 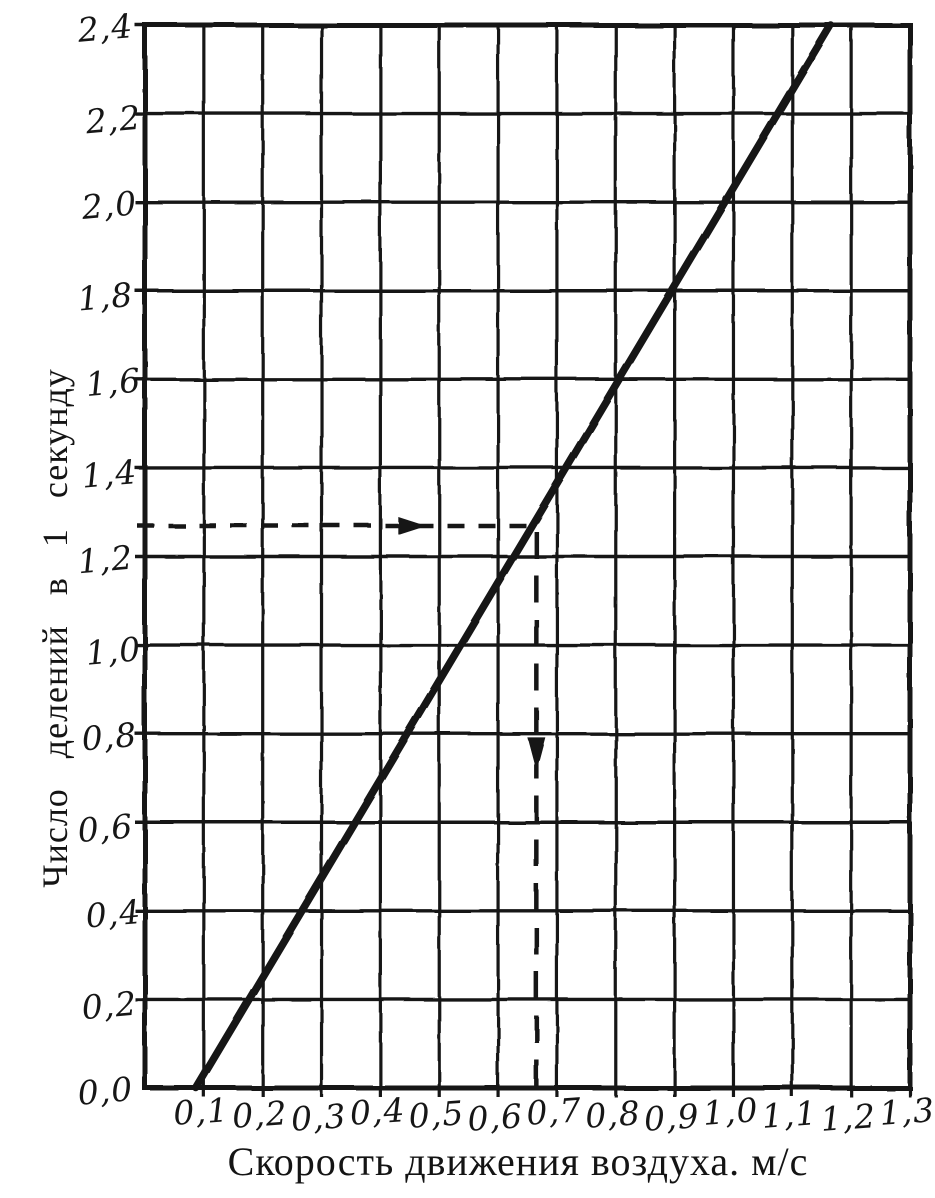 What do you see at coordinates (109, 737) in the screenshot?
I see `y-tick-label: 0,8` at bounding box center [109, 737].